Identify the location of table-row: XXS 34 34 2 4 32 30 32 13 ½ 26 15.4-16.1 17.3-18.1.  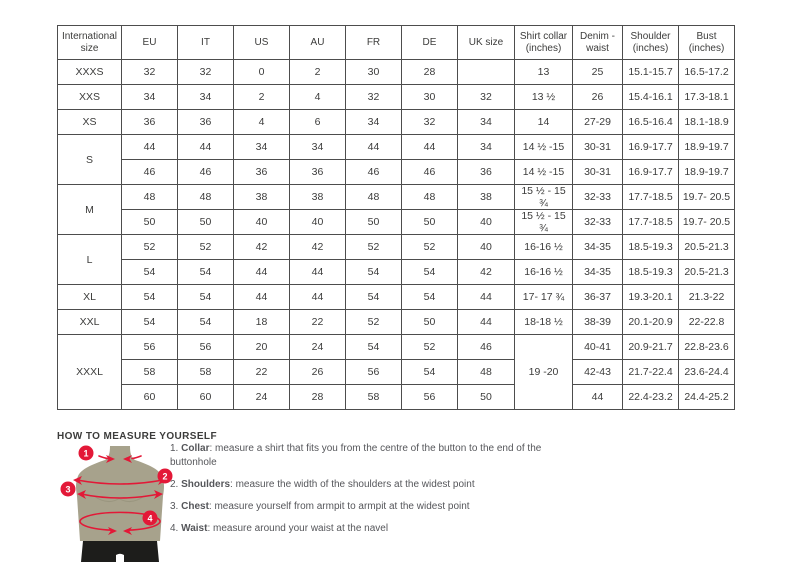
(396, 97).